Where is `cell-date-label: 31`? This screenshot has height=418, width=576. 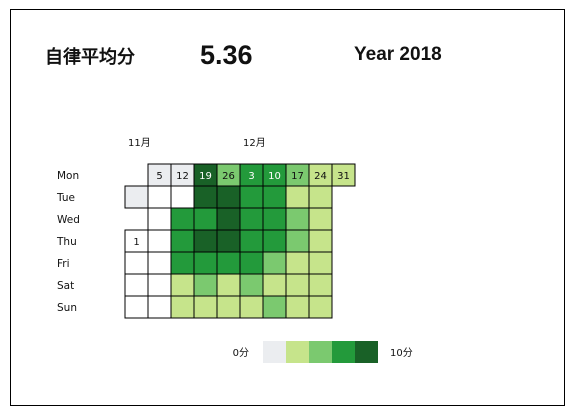
cell-date-label: 31 is located at coordinates (343, 176).